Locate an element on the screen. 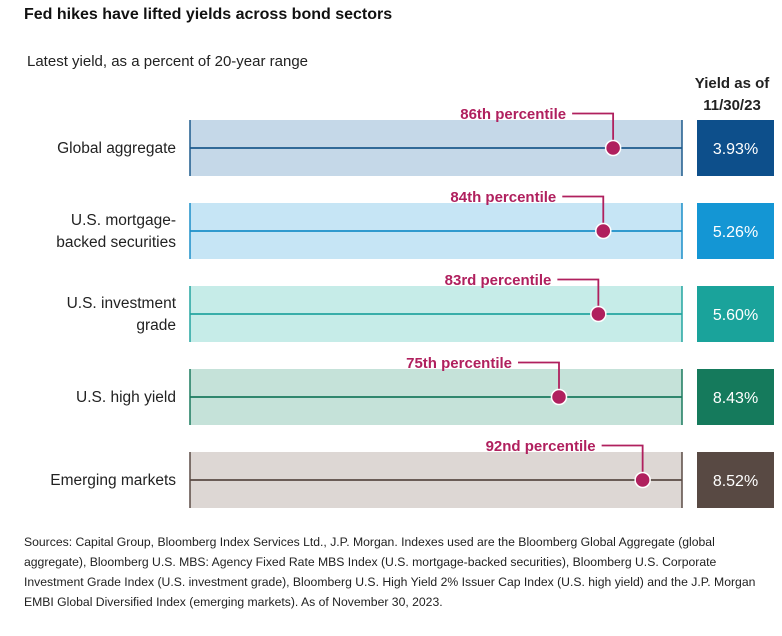 This screenshot has width=782, height=636. percentile-label: 83rd percentile is located at coordinates (498, 280).